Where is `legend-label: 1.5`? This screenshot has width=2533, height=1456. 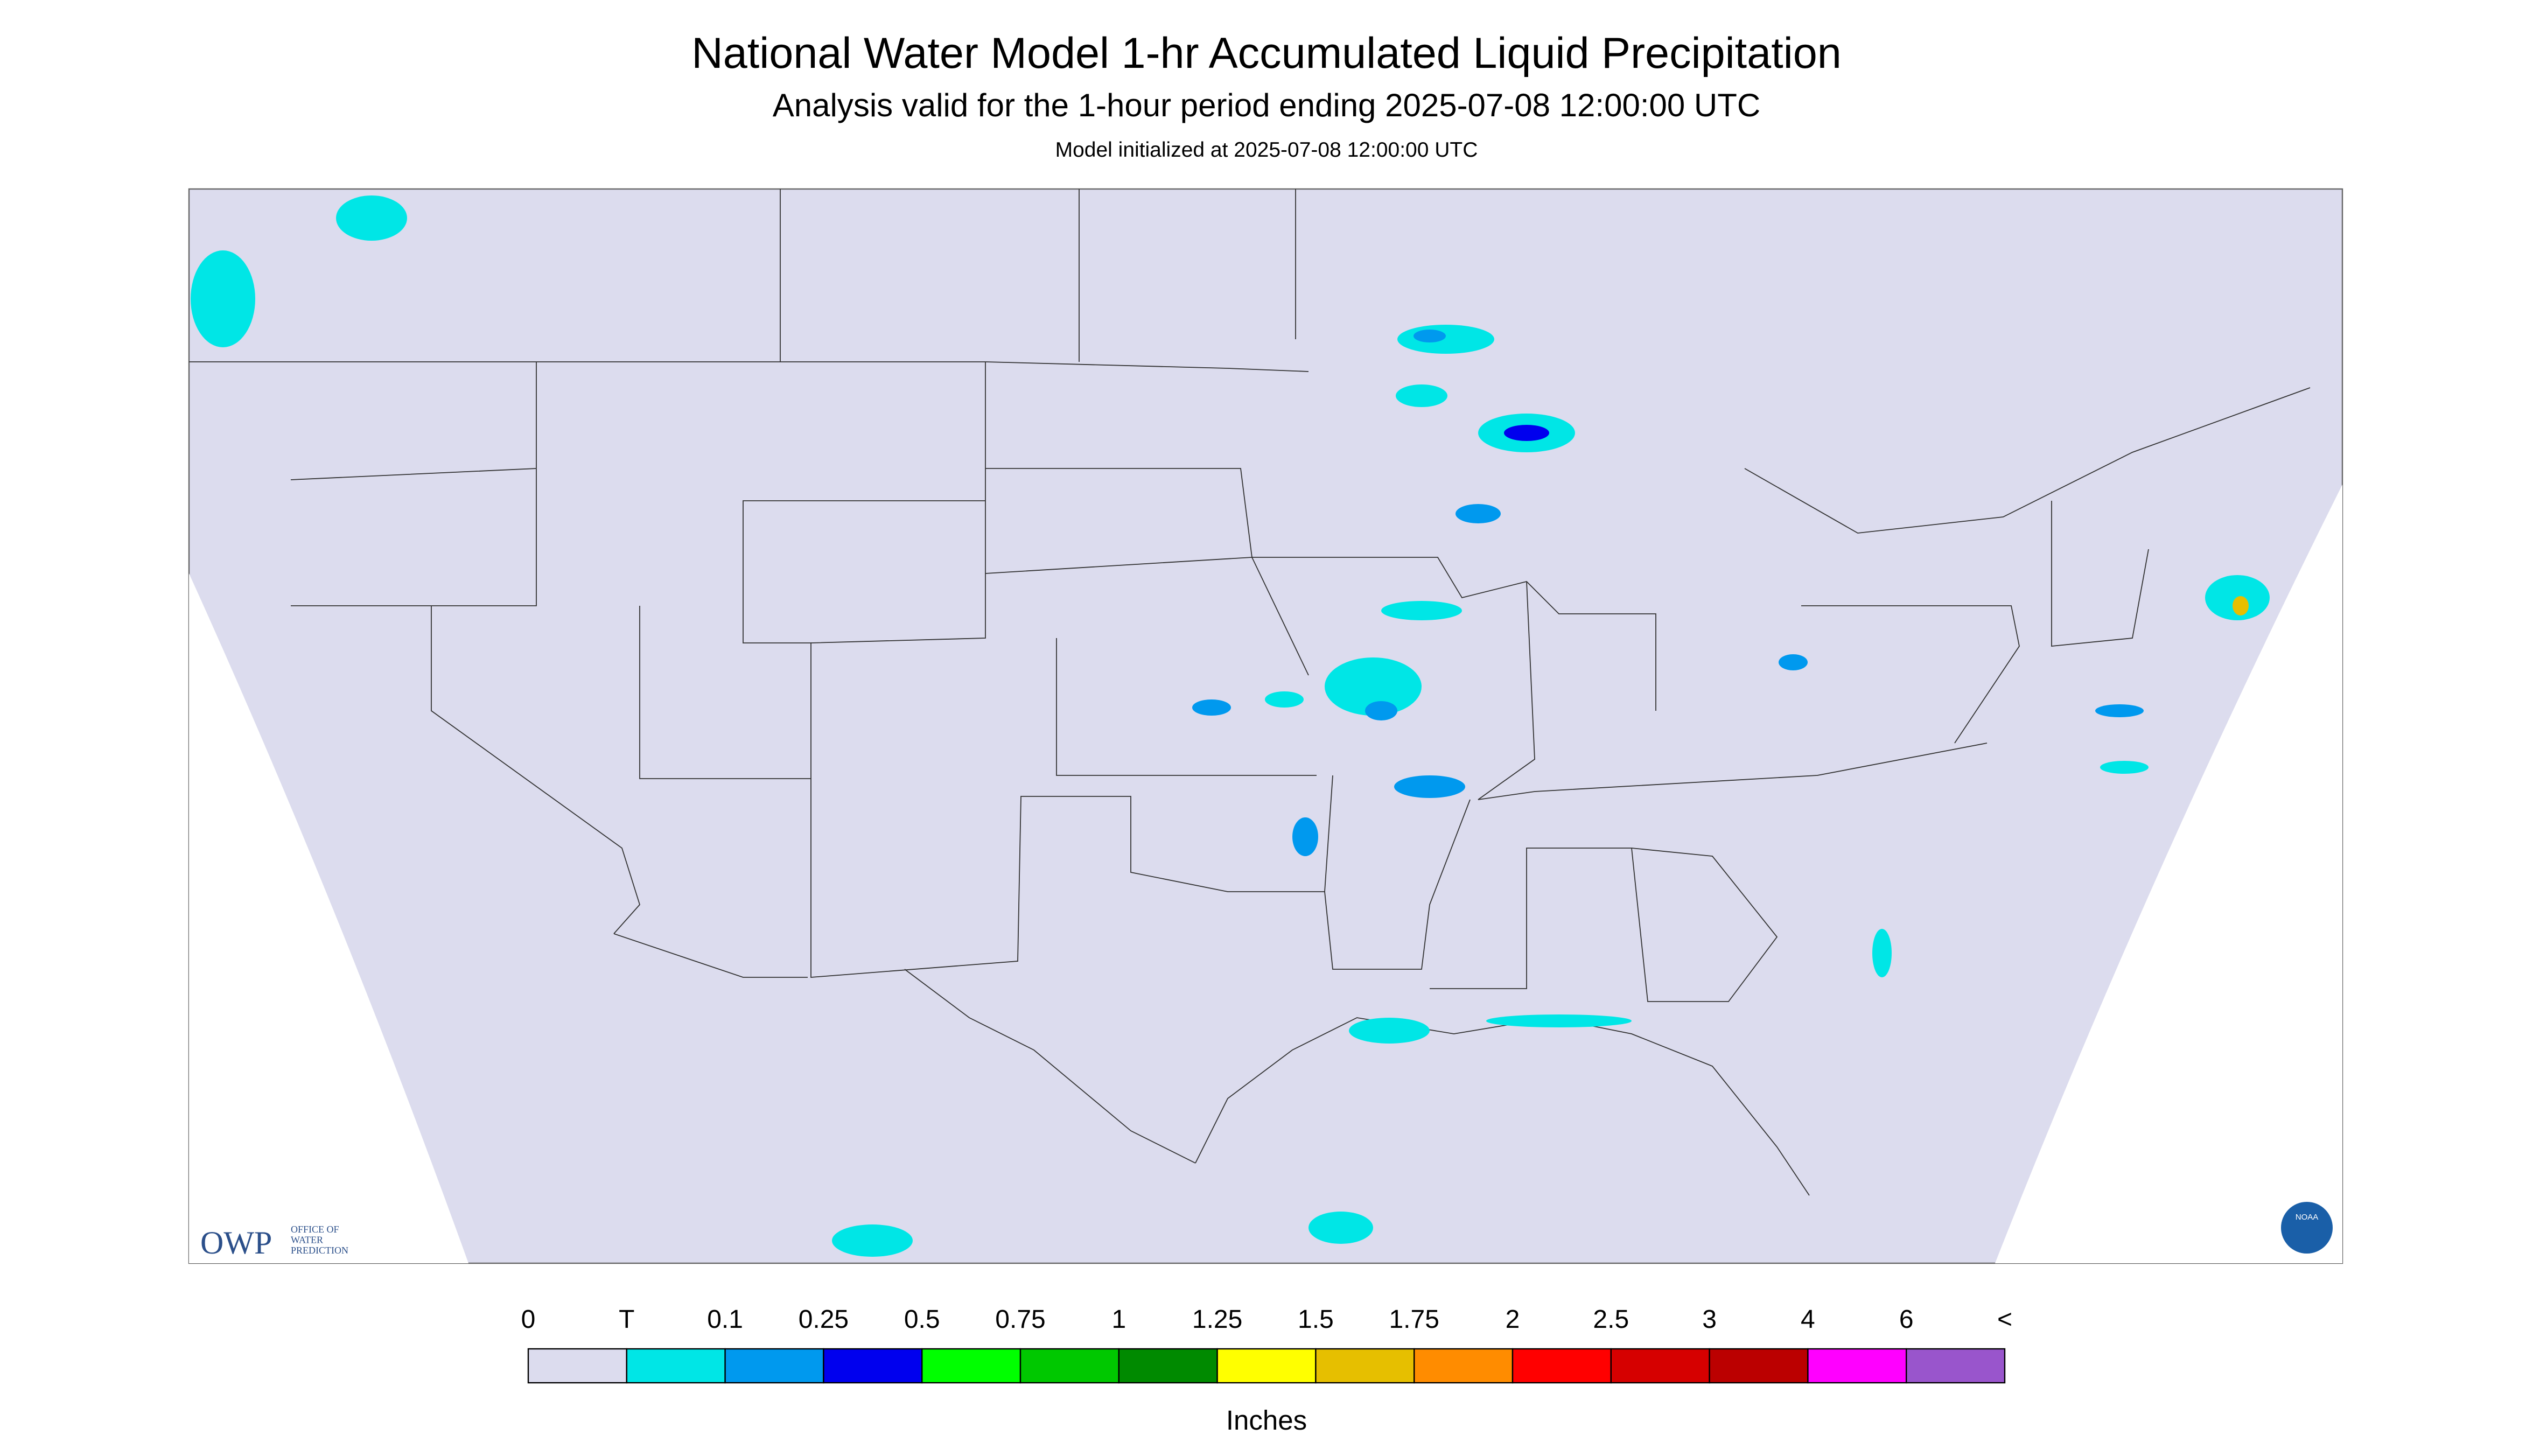 legend-label: 1.5 is located at coordinates (1316, 1319).